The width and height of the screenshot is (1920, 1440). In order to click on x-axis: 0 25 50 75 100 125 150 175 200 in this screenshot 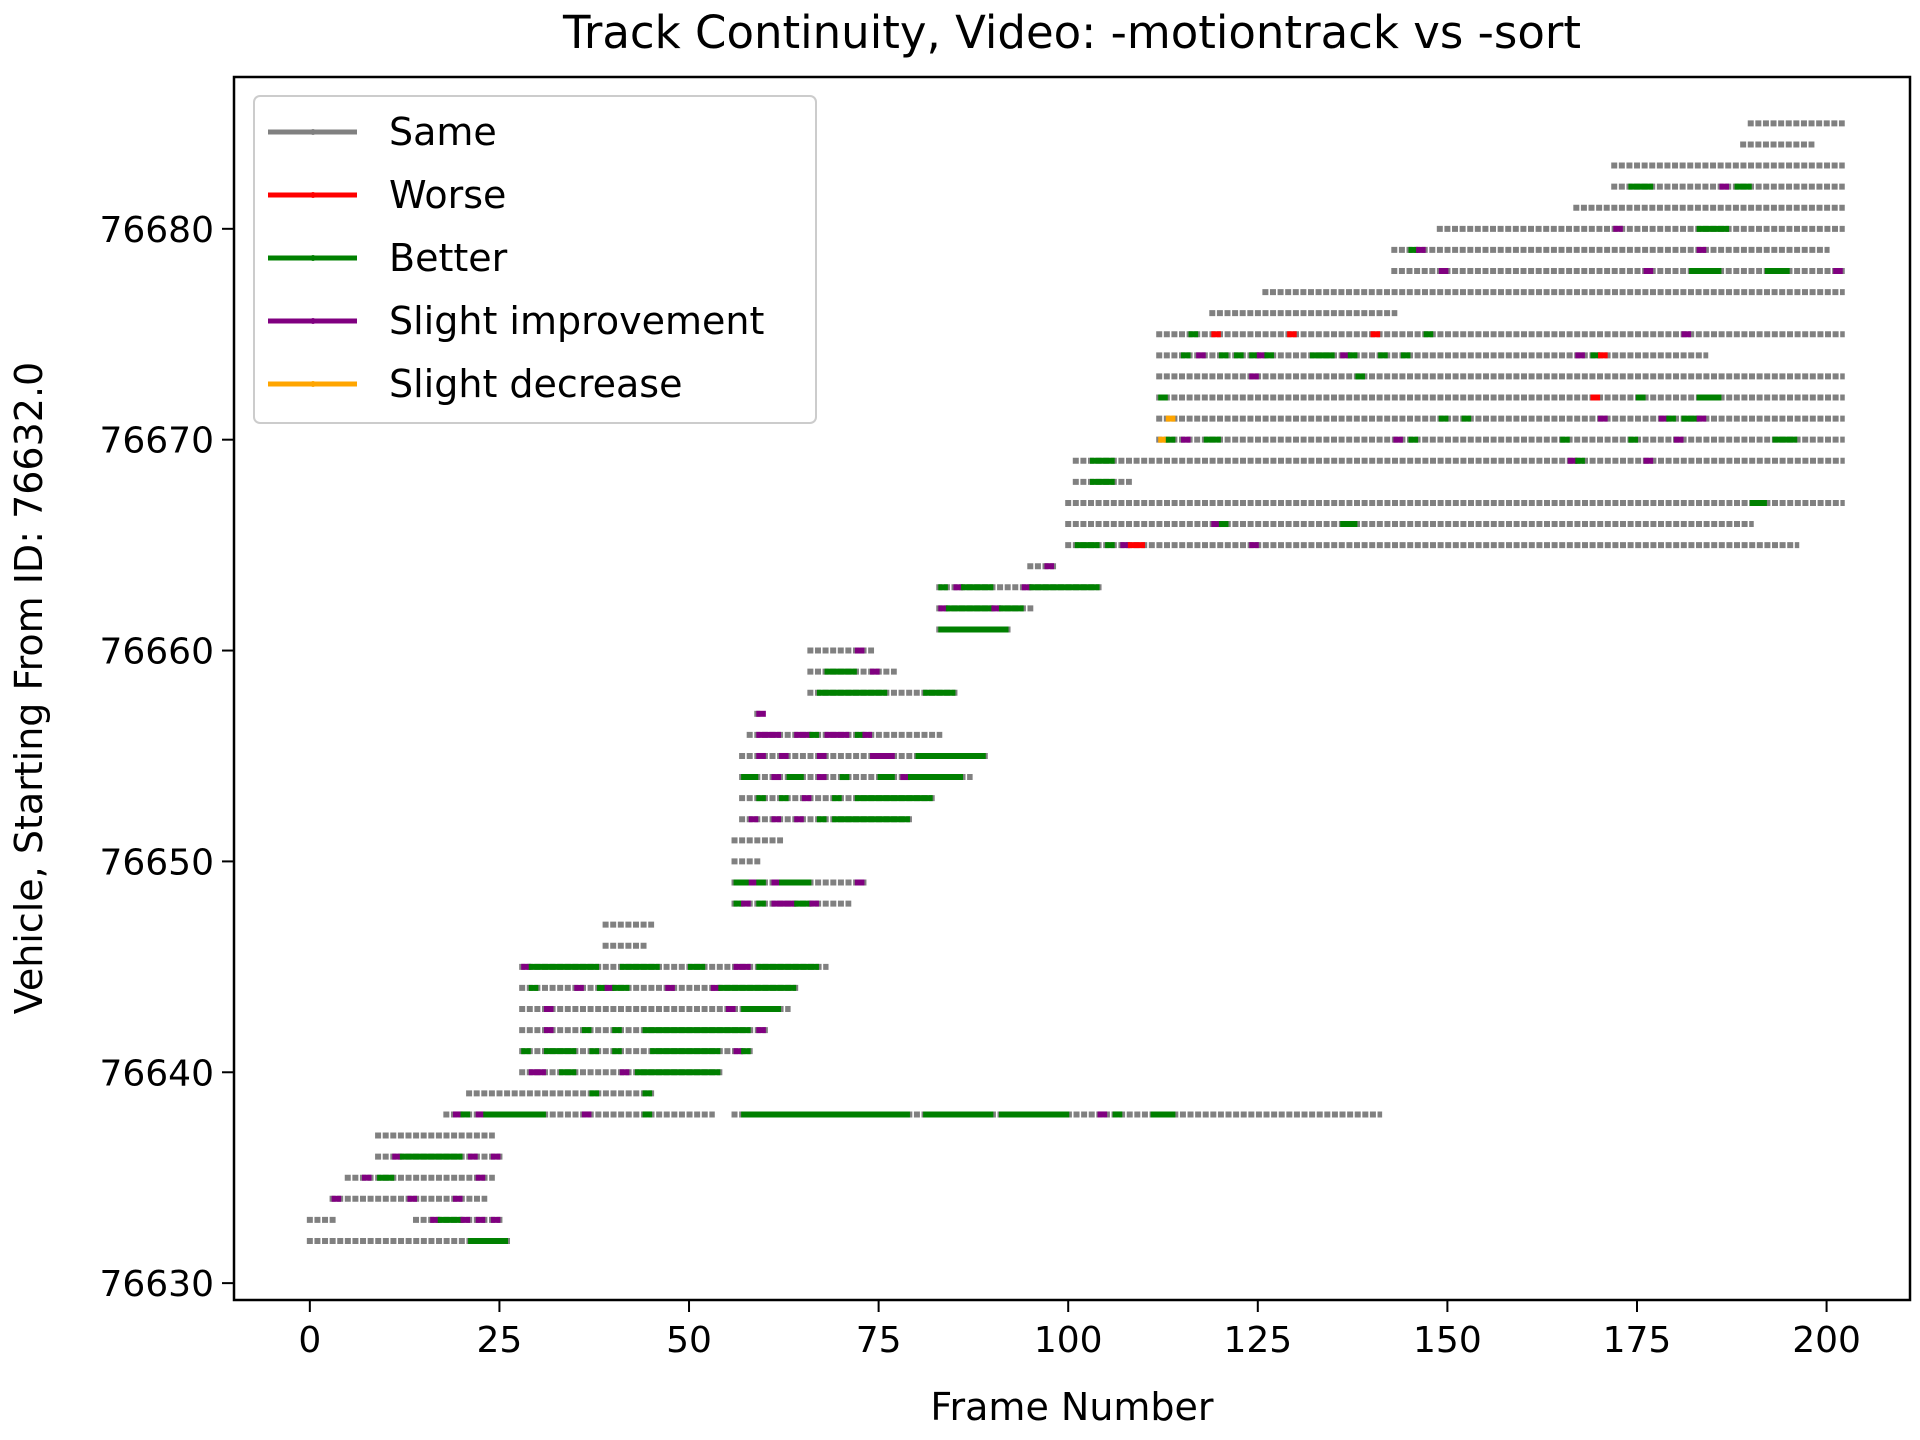, I will do `click(1079, 1330)`.